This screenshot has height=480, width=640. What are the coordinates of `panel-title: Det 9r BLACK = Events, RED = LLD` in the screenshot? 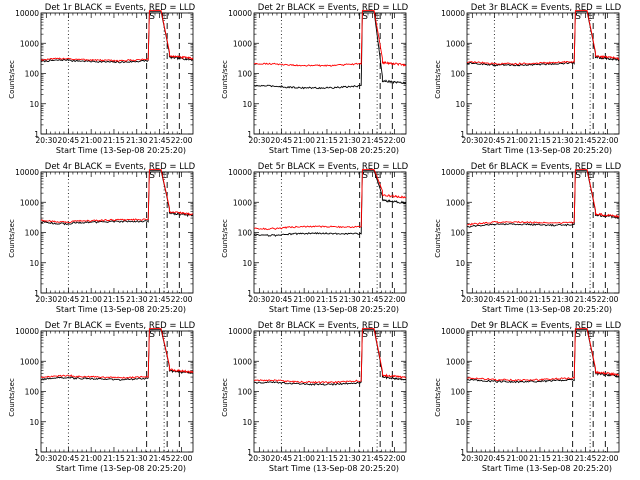 It's located at (546, 326).